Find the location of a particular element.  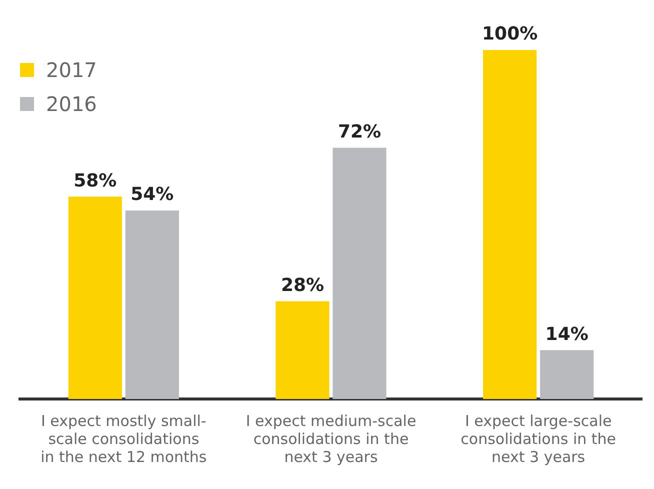

legend-label: 2016 is located at coordinates (71, 104).